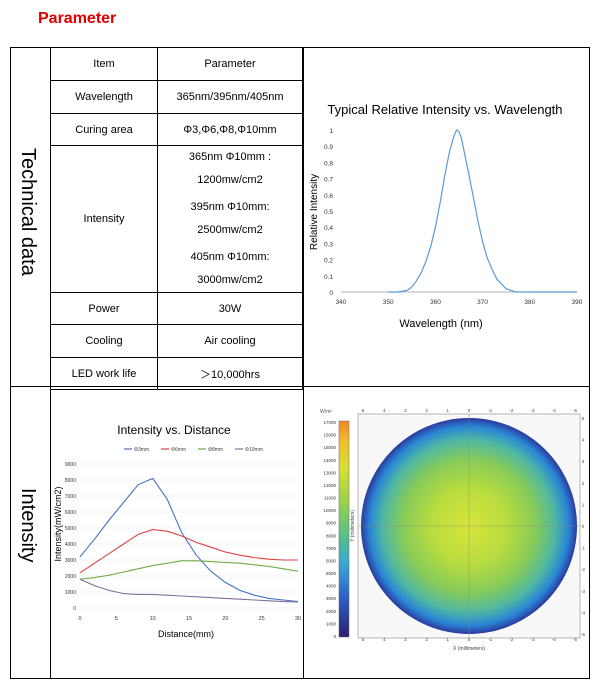 This screenshot has width=602, height=687. What do you see at coordinates (104, 308) in the screenshot?
I see `row-item: Power` at bounding box center [104, 308].